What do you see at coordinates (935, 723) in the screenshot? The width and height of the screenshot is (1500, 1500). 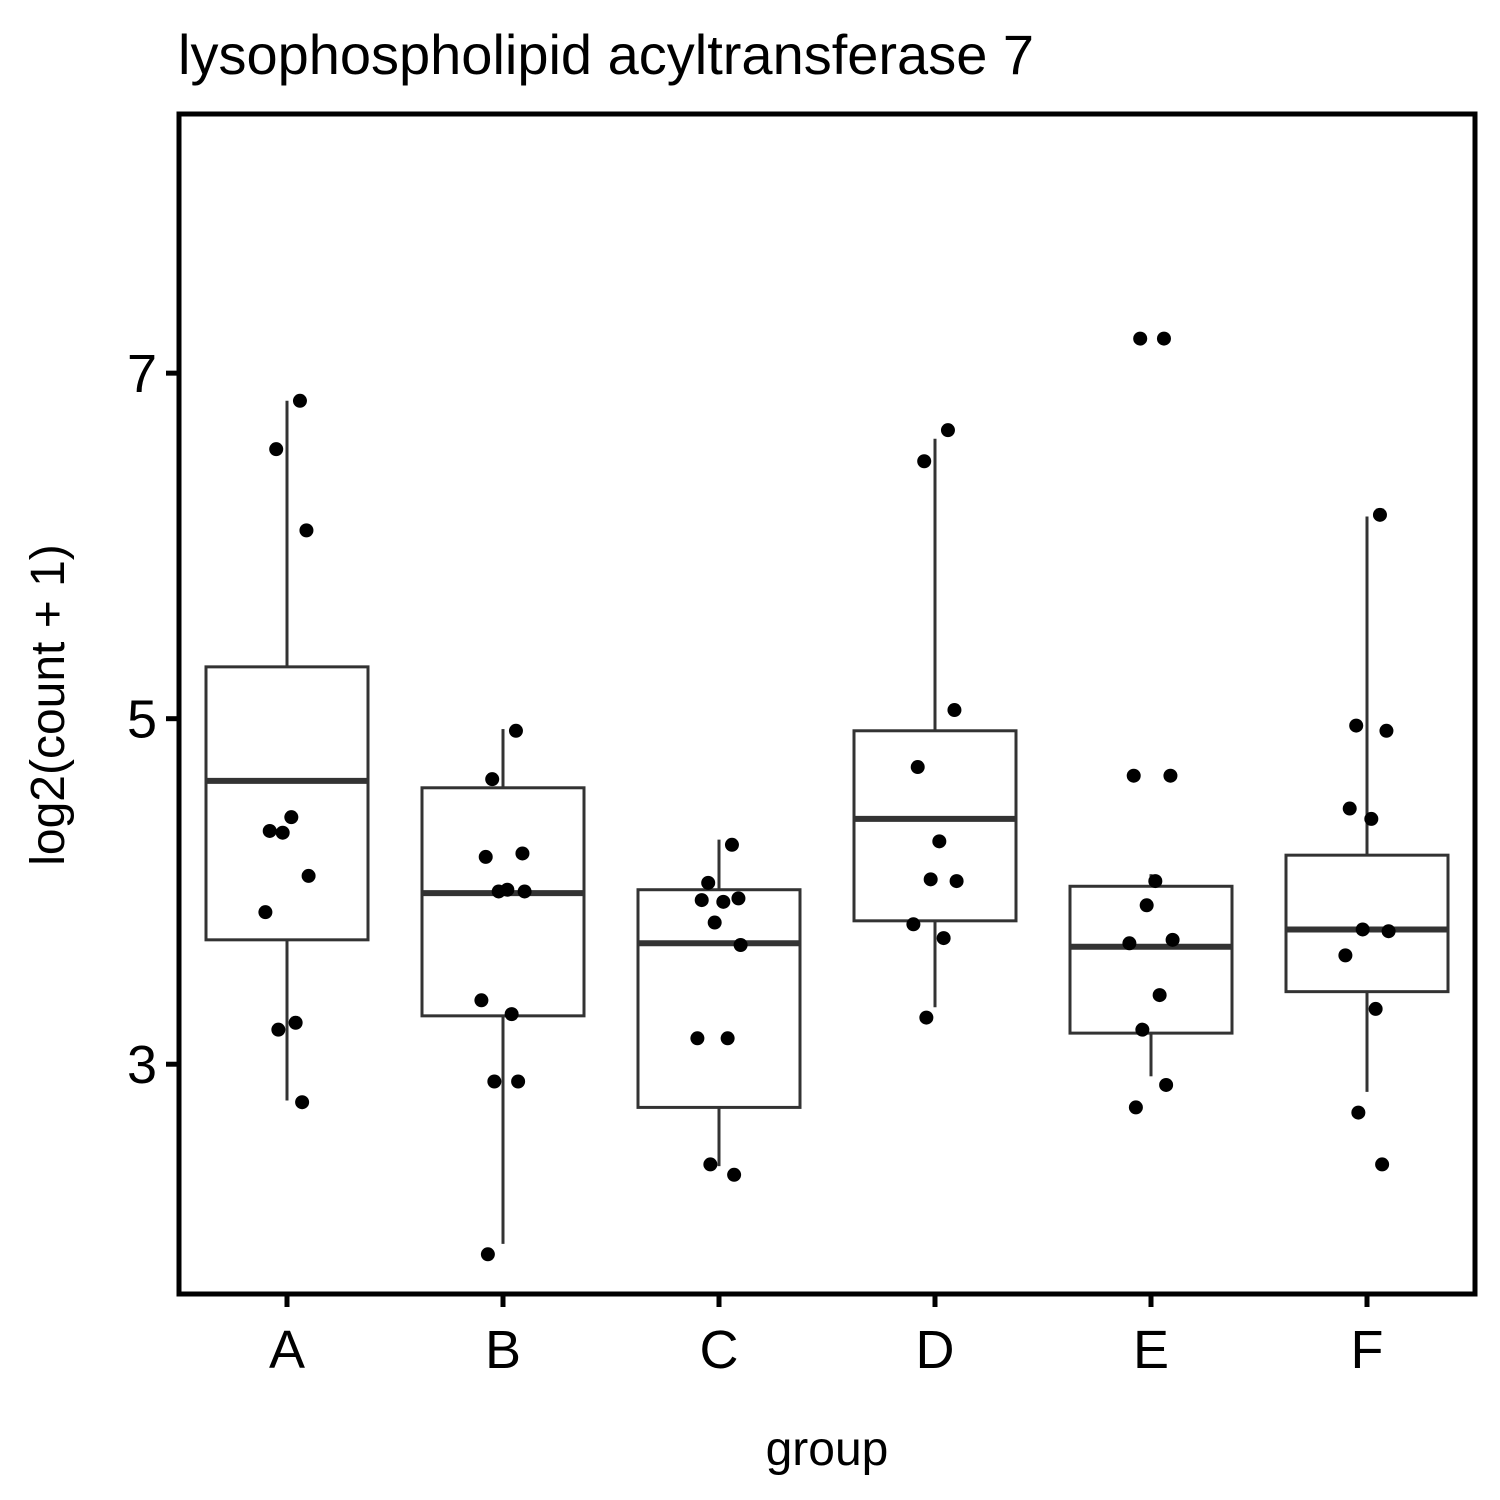 I see `box-group-d` at bounding box center [935, 723].